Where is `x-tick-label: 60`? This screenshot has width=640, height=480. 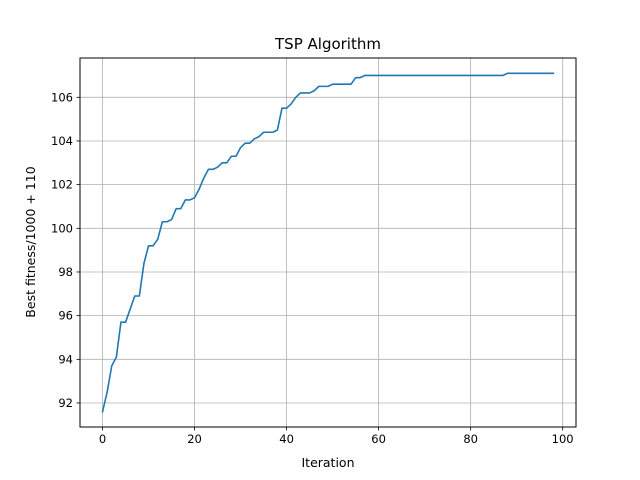
x-tick-label: 60 is located at coordinates (378, 439).